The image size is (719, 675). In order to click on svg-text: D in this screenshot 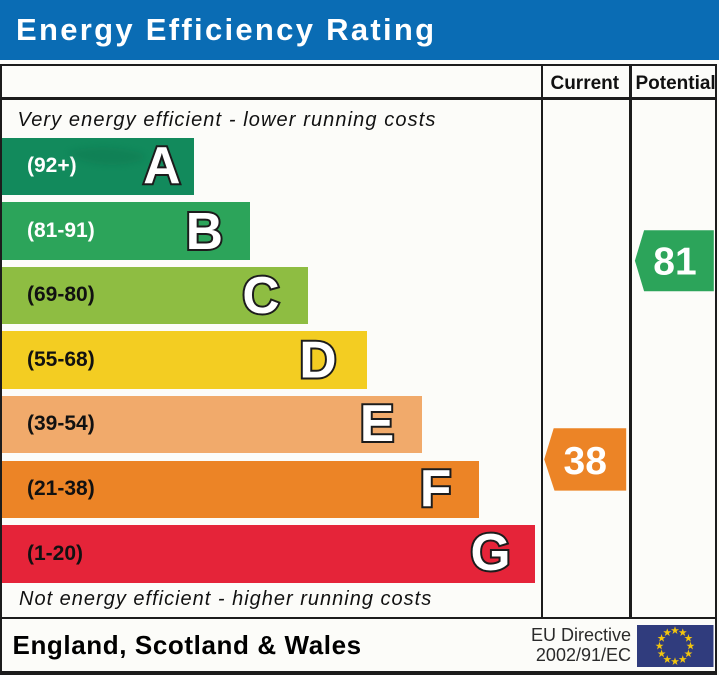, I will do `click(317, 360)`.